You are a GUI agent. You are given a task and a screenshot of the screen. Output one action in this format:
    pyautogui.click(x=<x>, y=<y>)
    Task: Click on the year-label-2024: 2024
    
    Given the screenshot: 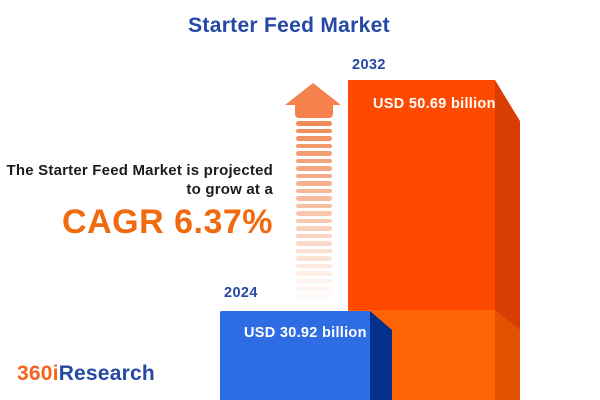 What is the action you would take?
    pyautogui.click(x=241, y=293)
    